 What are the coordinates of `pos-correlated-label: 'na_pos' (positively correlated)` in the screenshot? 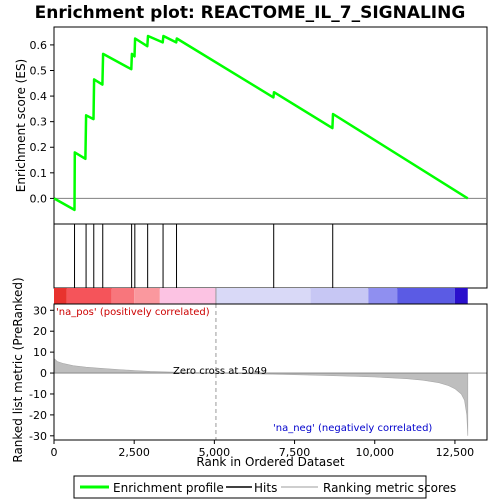 It's located at (133, 312).